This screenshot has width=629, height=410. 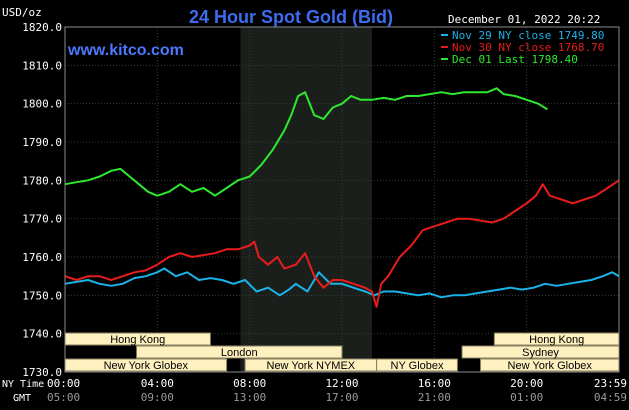 I want to click on y-tick-label: 1730.0, so click(x=42, y=372).